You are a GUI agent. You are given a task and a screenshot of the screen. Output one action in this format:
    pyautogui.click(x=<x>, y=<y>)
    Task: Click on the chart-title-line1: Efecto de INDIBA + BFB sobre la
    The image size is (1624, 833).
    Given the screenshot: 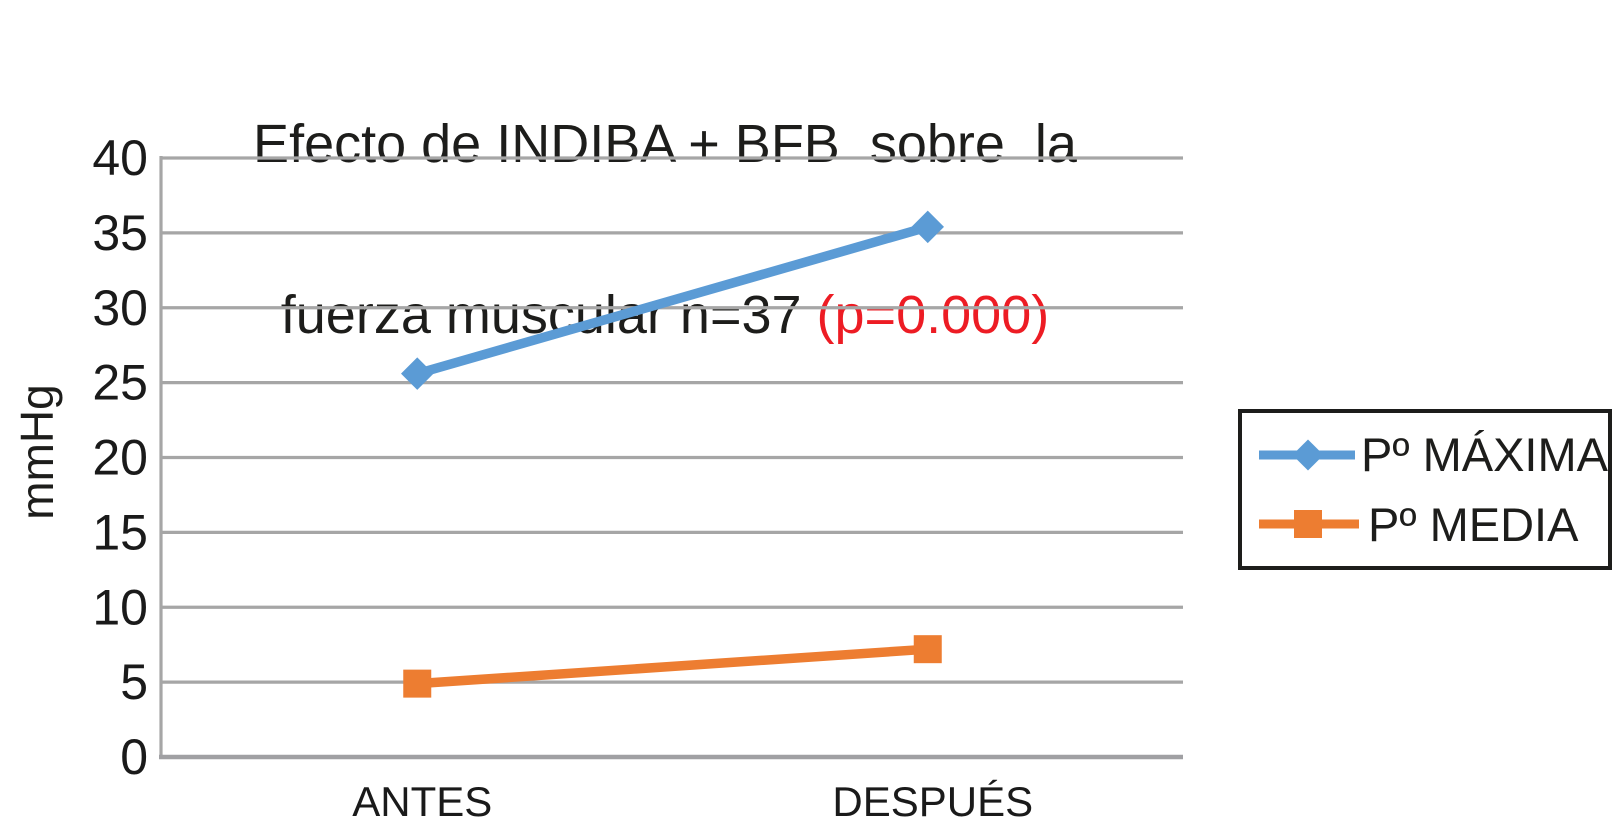 What is the action you would take?
    pyautogui.click(x=665, y=144)
    